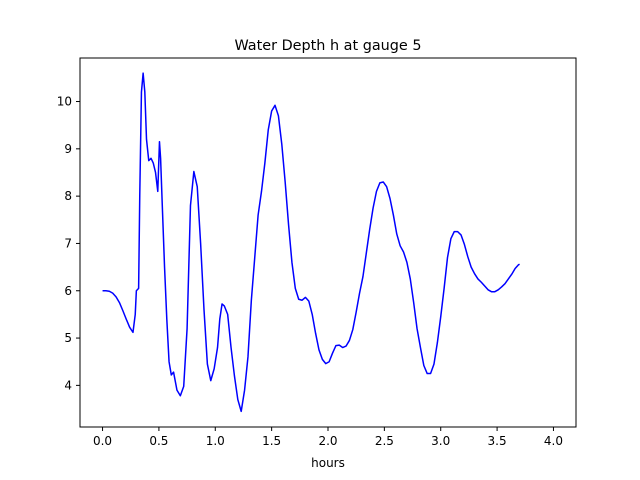 Image resolution: width=640 pixels, height=480 pixels. What do you see at coordinates (440, 441) in the screenshot?
I see `x-tick-label: 3.0` at bounding box center [440, 441].